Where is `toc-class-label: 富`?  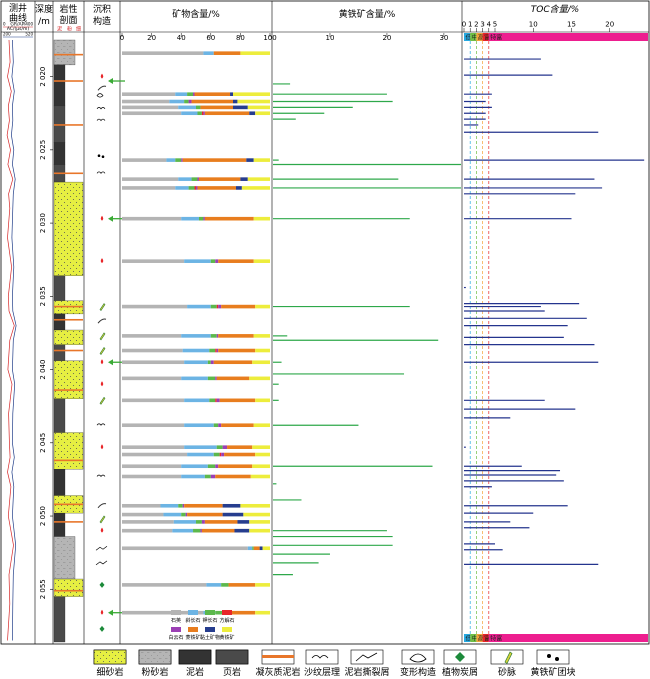
toc-class-label: 富 is located at coordinates (487, 639).